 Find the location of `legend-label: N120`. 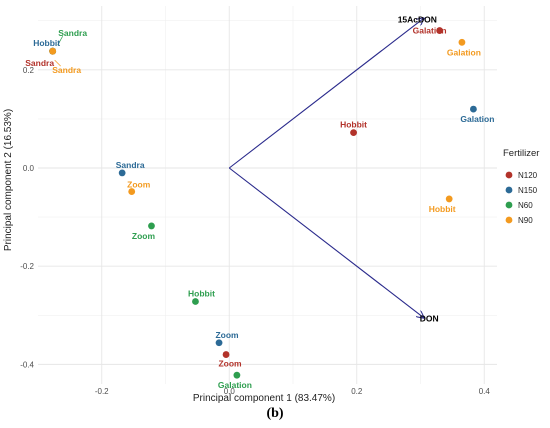

legend-label: N120 is located at coordinates (528, 175).